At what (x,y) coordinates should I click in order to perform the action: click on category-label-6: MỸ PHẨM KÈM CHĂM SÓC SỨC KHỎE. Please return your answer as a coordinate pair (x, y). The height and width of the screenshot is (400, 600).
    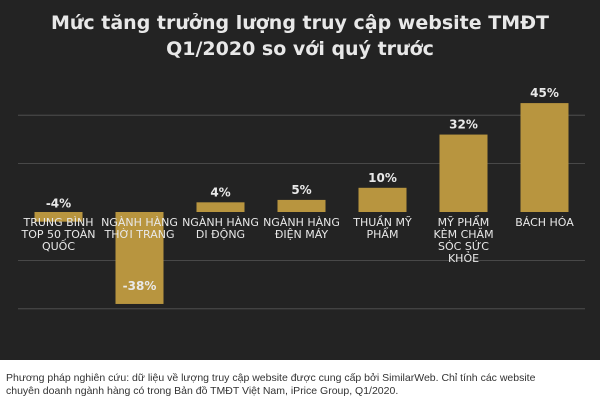
    Looking at the image, I should click on (463, 240).